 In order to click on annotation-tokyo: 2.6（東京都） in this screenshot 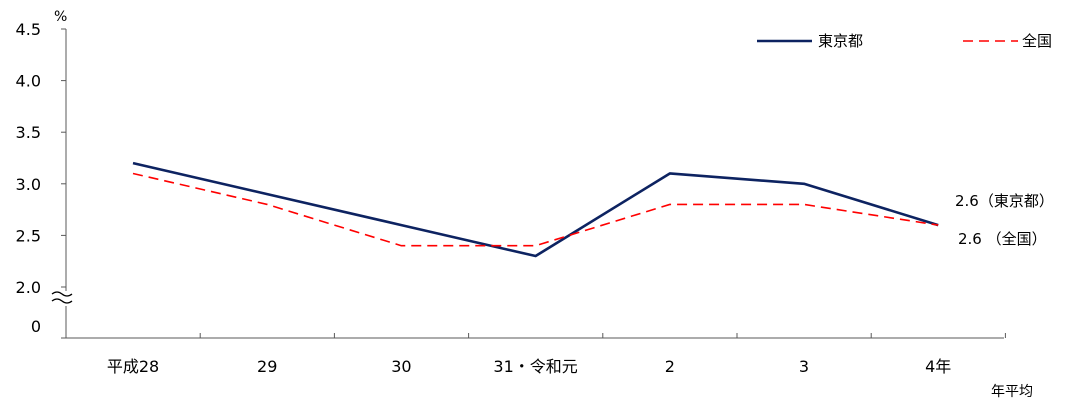, I will do `click(1004, 201)`.